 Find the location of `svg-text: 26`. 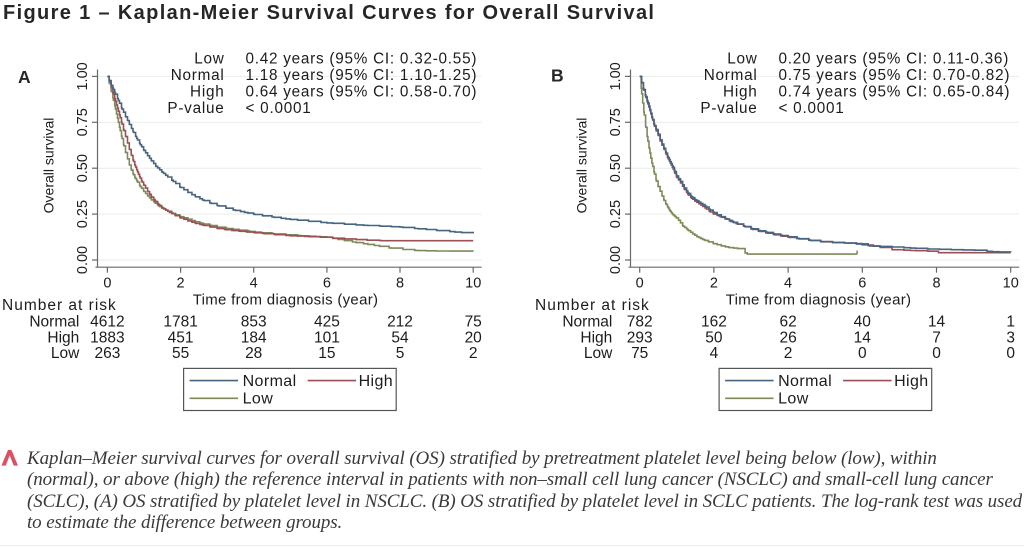

svg-text: 26 is located at coordinates (787, 337).